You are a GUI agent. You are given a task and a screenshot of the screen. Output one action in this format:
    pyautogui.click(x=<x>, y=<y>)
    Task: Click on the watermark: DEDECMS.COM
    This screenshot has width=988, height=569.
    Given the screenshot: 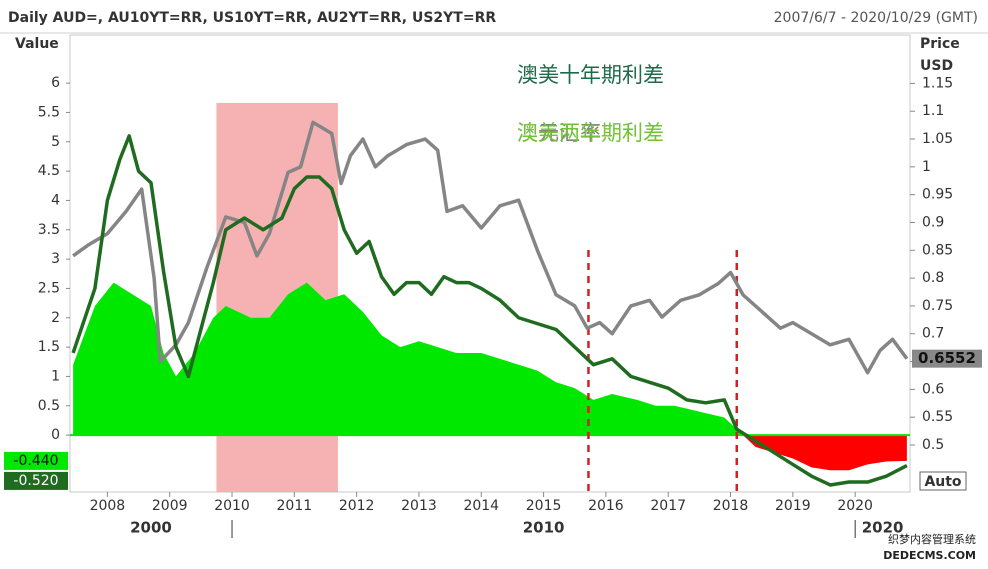 What is the action you would take?
    pyautogui.click(x=929, y=555)
    